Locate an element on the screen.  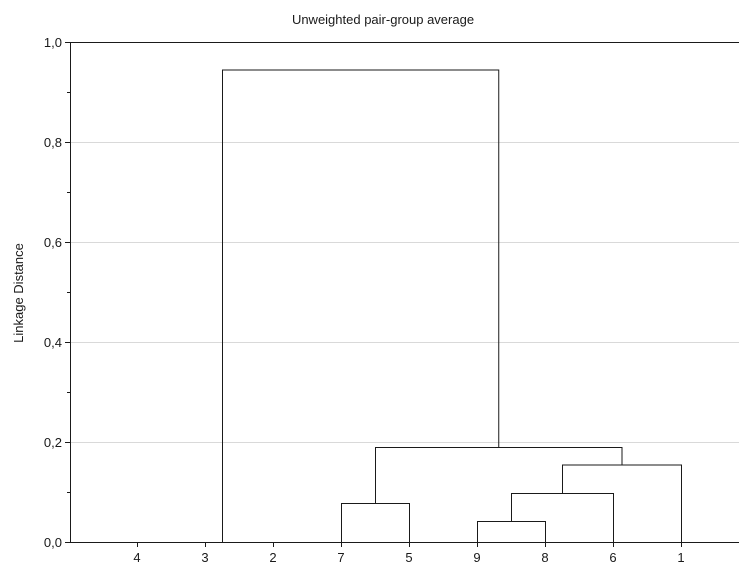
x-tick-label-3: 3 is located at coordinates (204, 557).